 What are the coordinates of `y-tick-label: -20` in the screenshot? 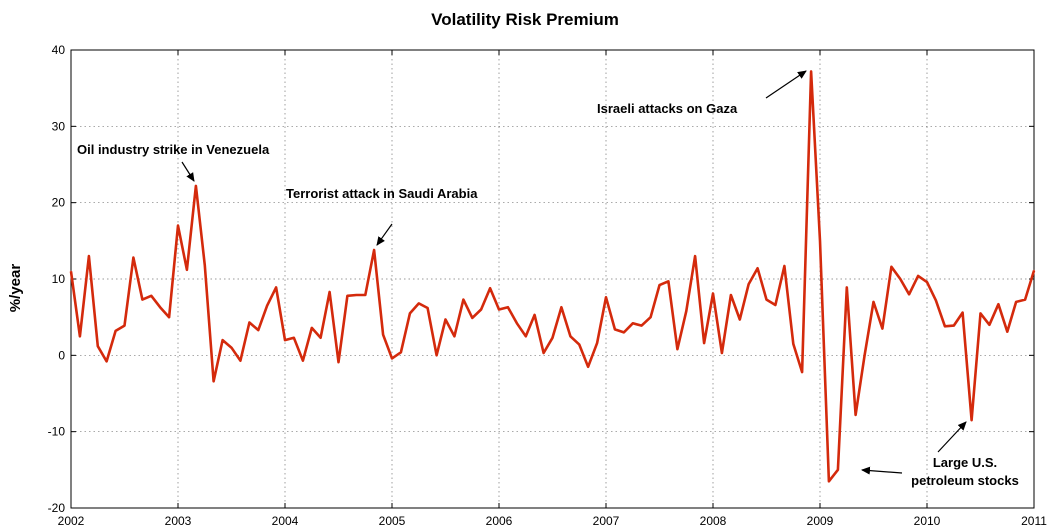 It's located at (57, 508).